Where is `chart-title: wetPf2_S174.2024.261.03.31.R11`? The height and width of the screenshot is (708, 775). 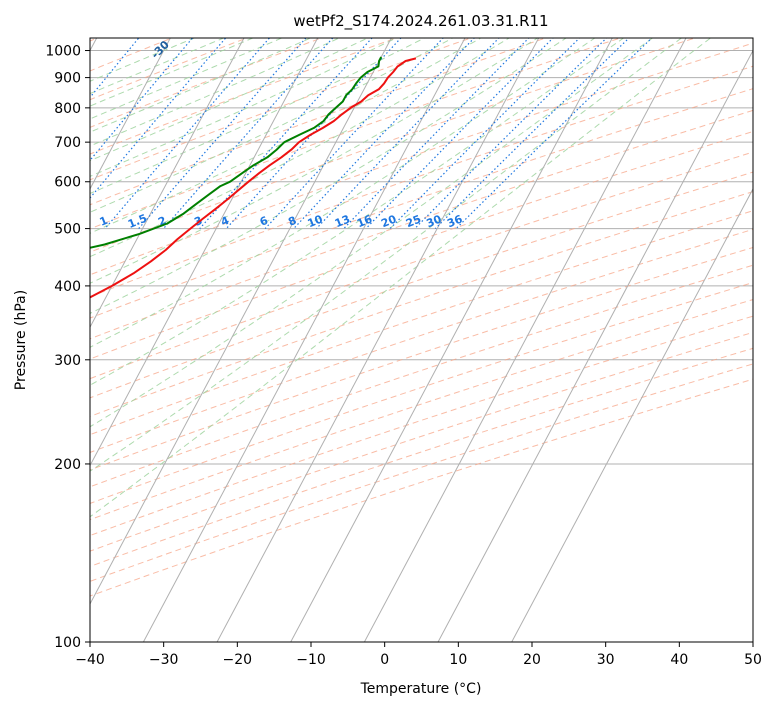 chart-title: wetPf2_S174.2024.261.03.31.R11 is located at coordinates (420, 21).